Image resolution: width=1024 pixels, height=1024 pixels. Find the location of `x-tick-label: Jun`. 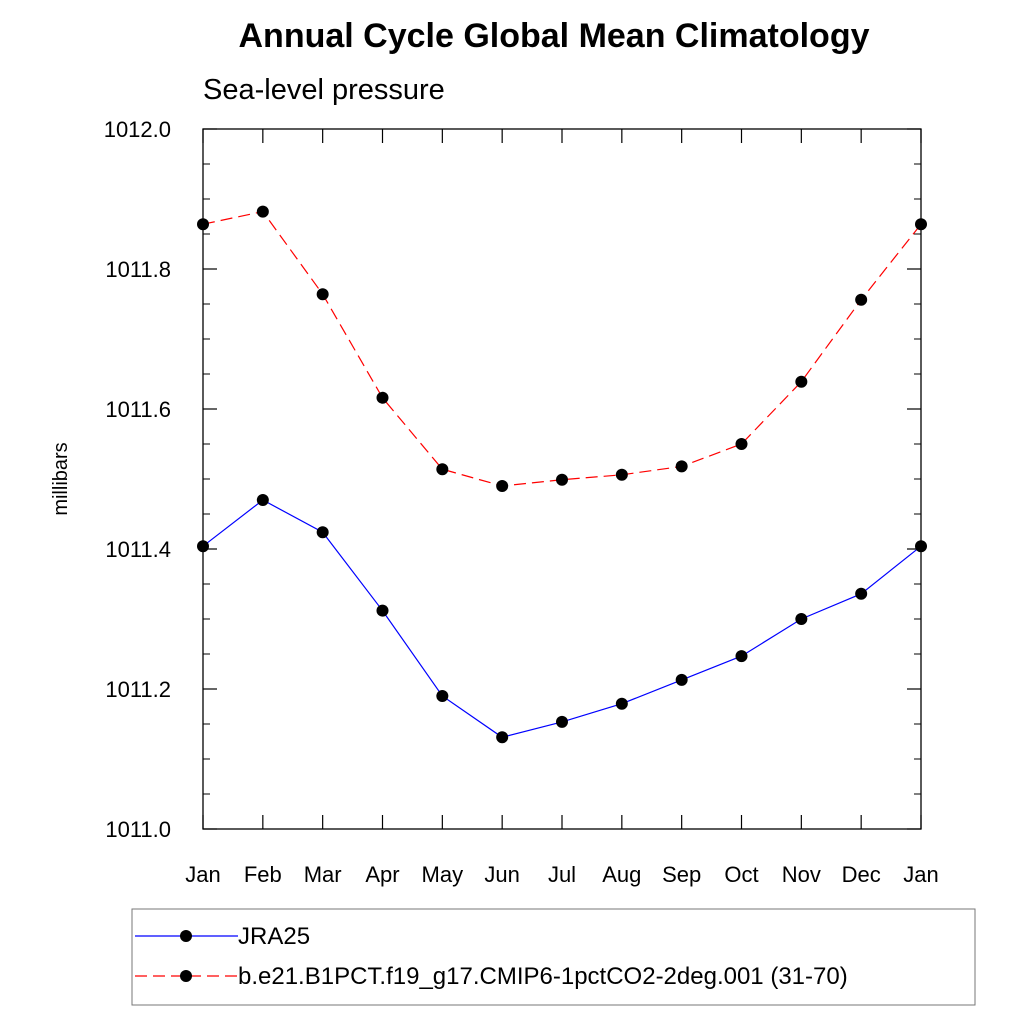

x-tick-label: Jun is located at coordinates (501, 874).